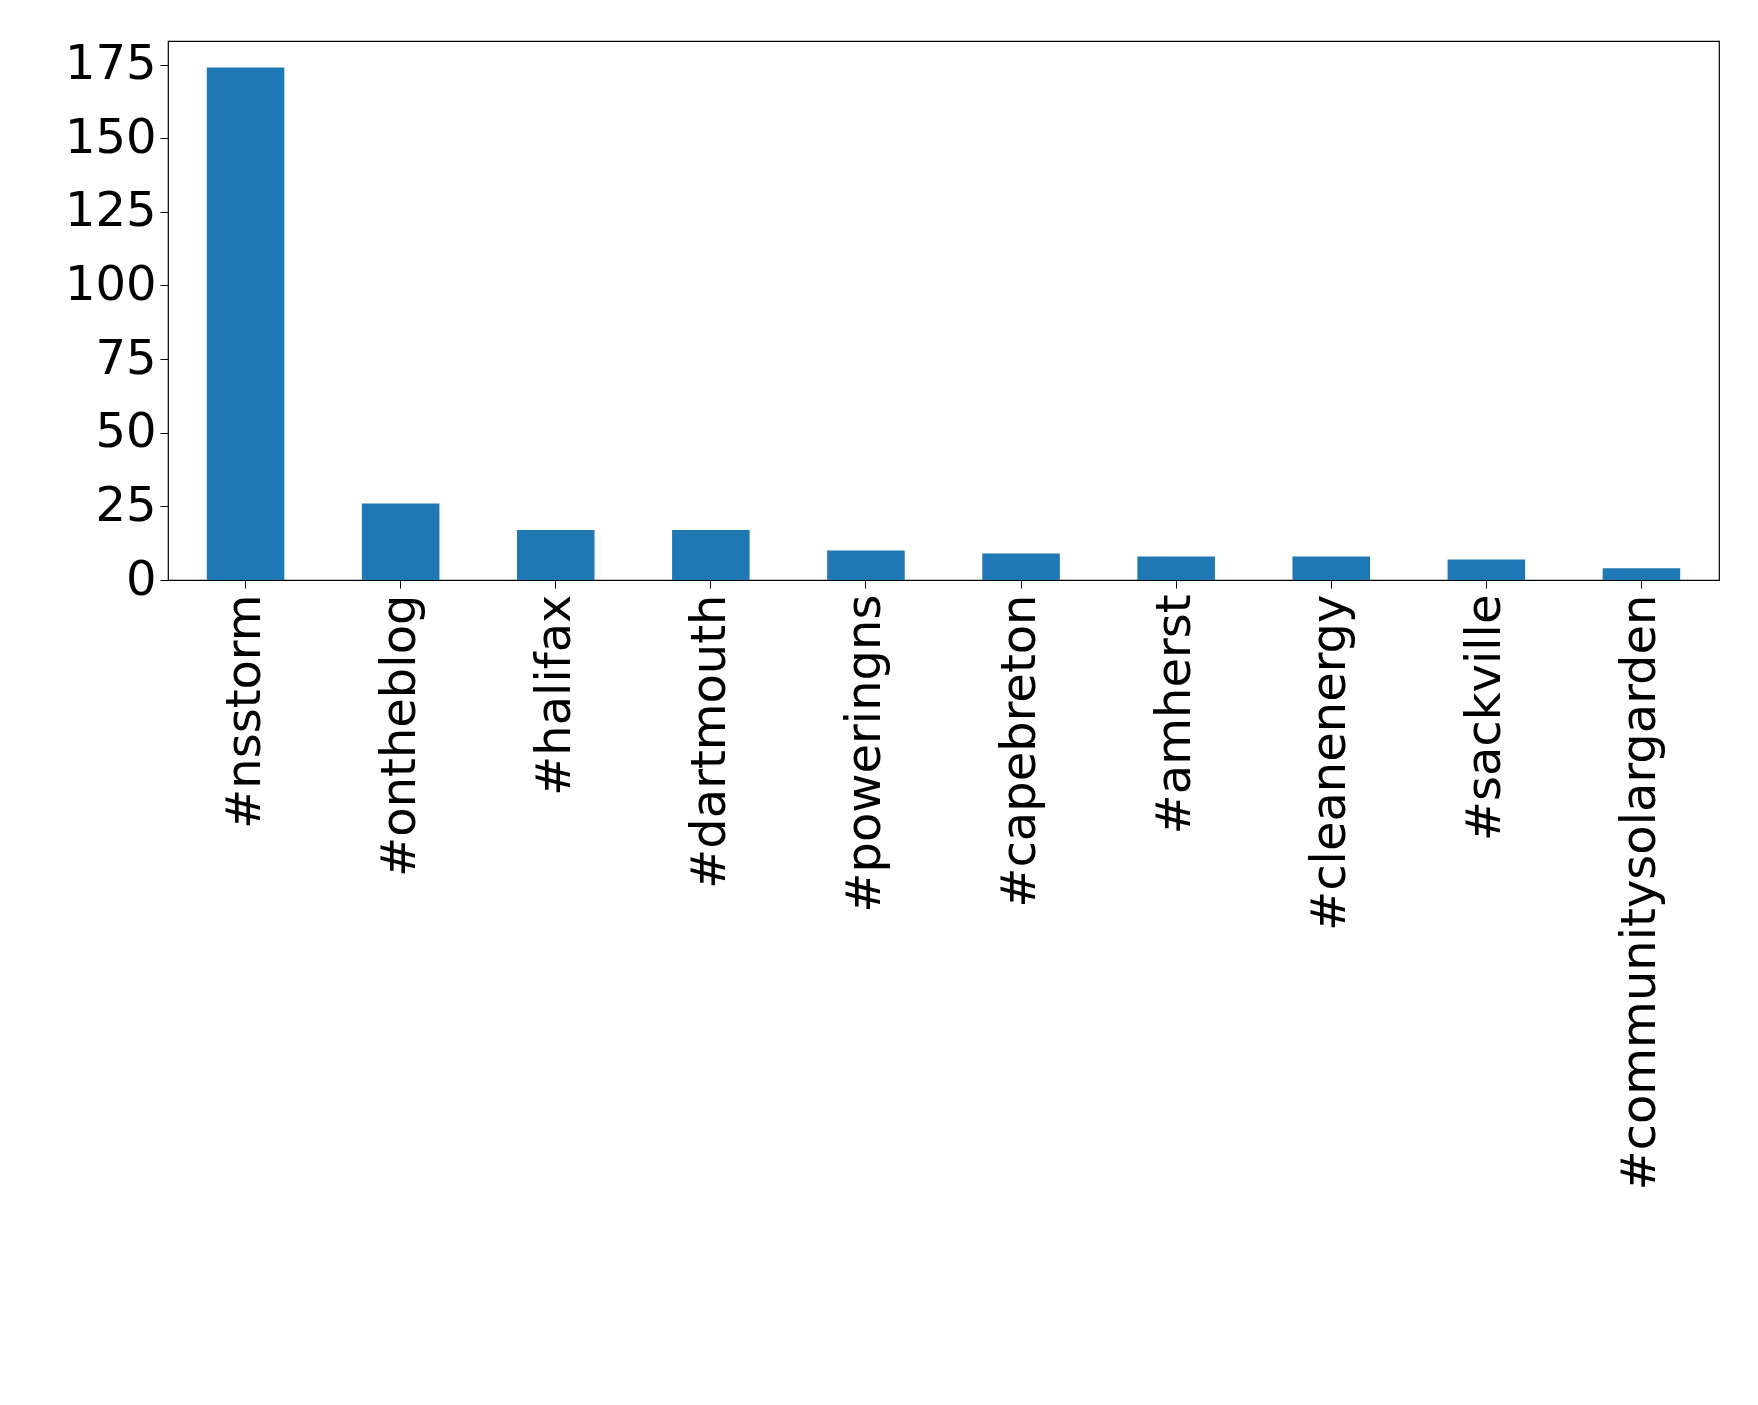 Image resolution: width=1758 pixels, height=1405 pixels. Describe the element at coordinates (707, 741) in the screenshot. I see `x-tick-label: #dartmouth` at that location.